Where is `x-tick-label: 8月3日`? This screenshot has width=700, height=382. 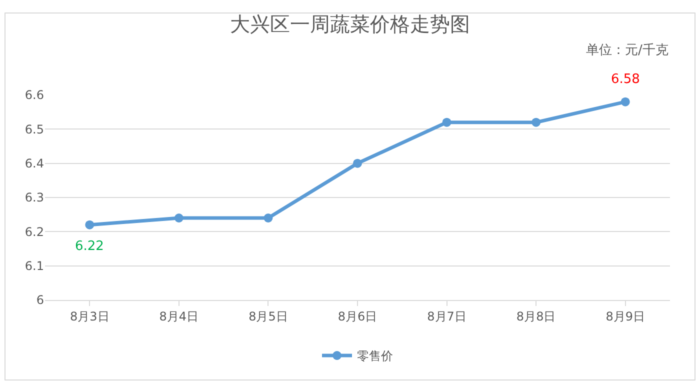 x-tick-label: 8月3日 is located at coordinates (90, 316).